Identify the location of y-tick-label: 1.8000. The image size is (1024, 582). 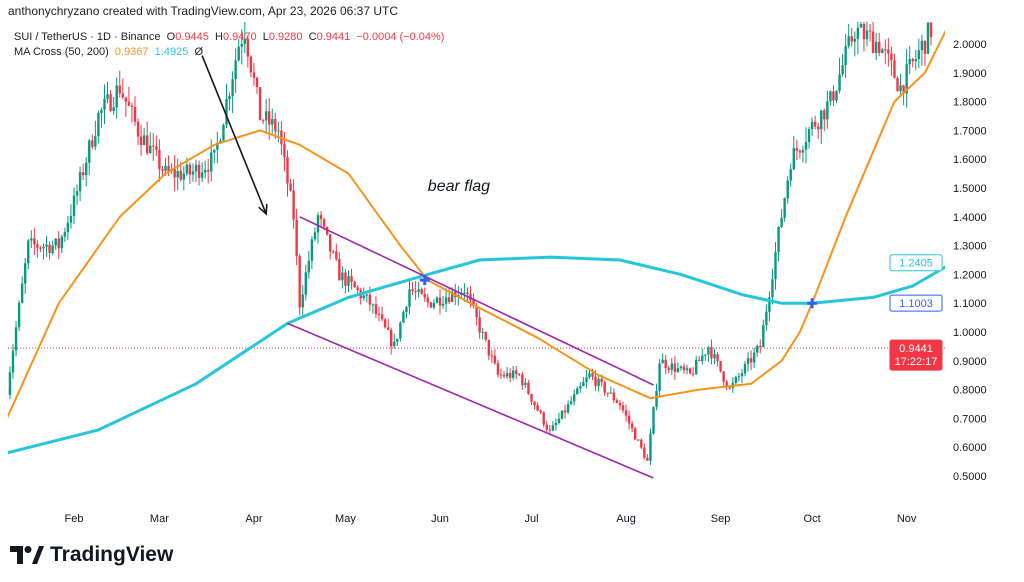
(970, 103).